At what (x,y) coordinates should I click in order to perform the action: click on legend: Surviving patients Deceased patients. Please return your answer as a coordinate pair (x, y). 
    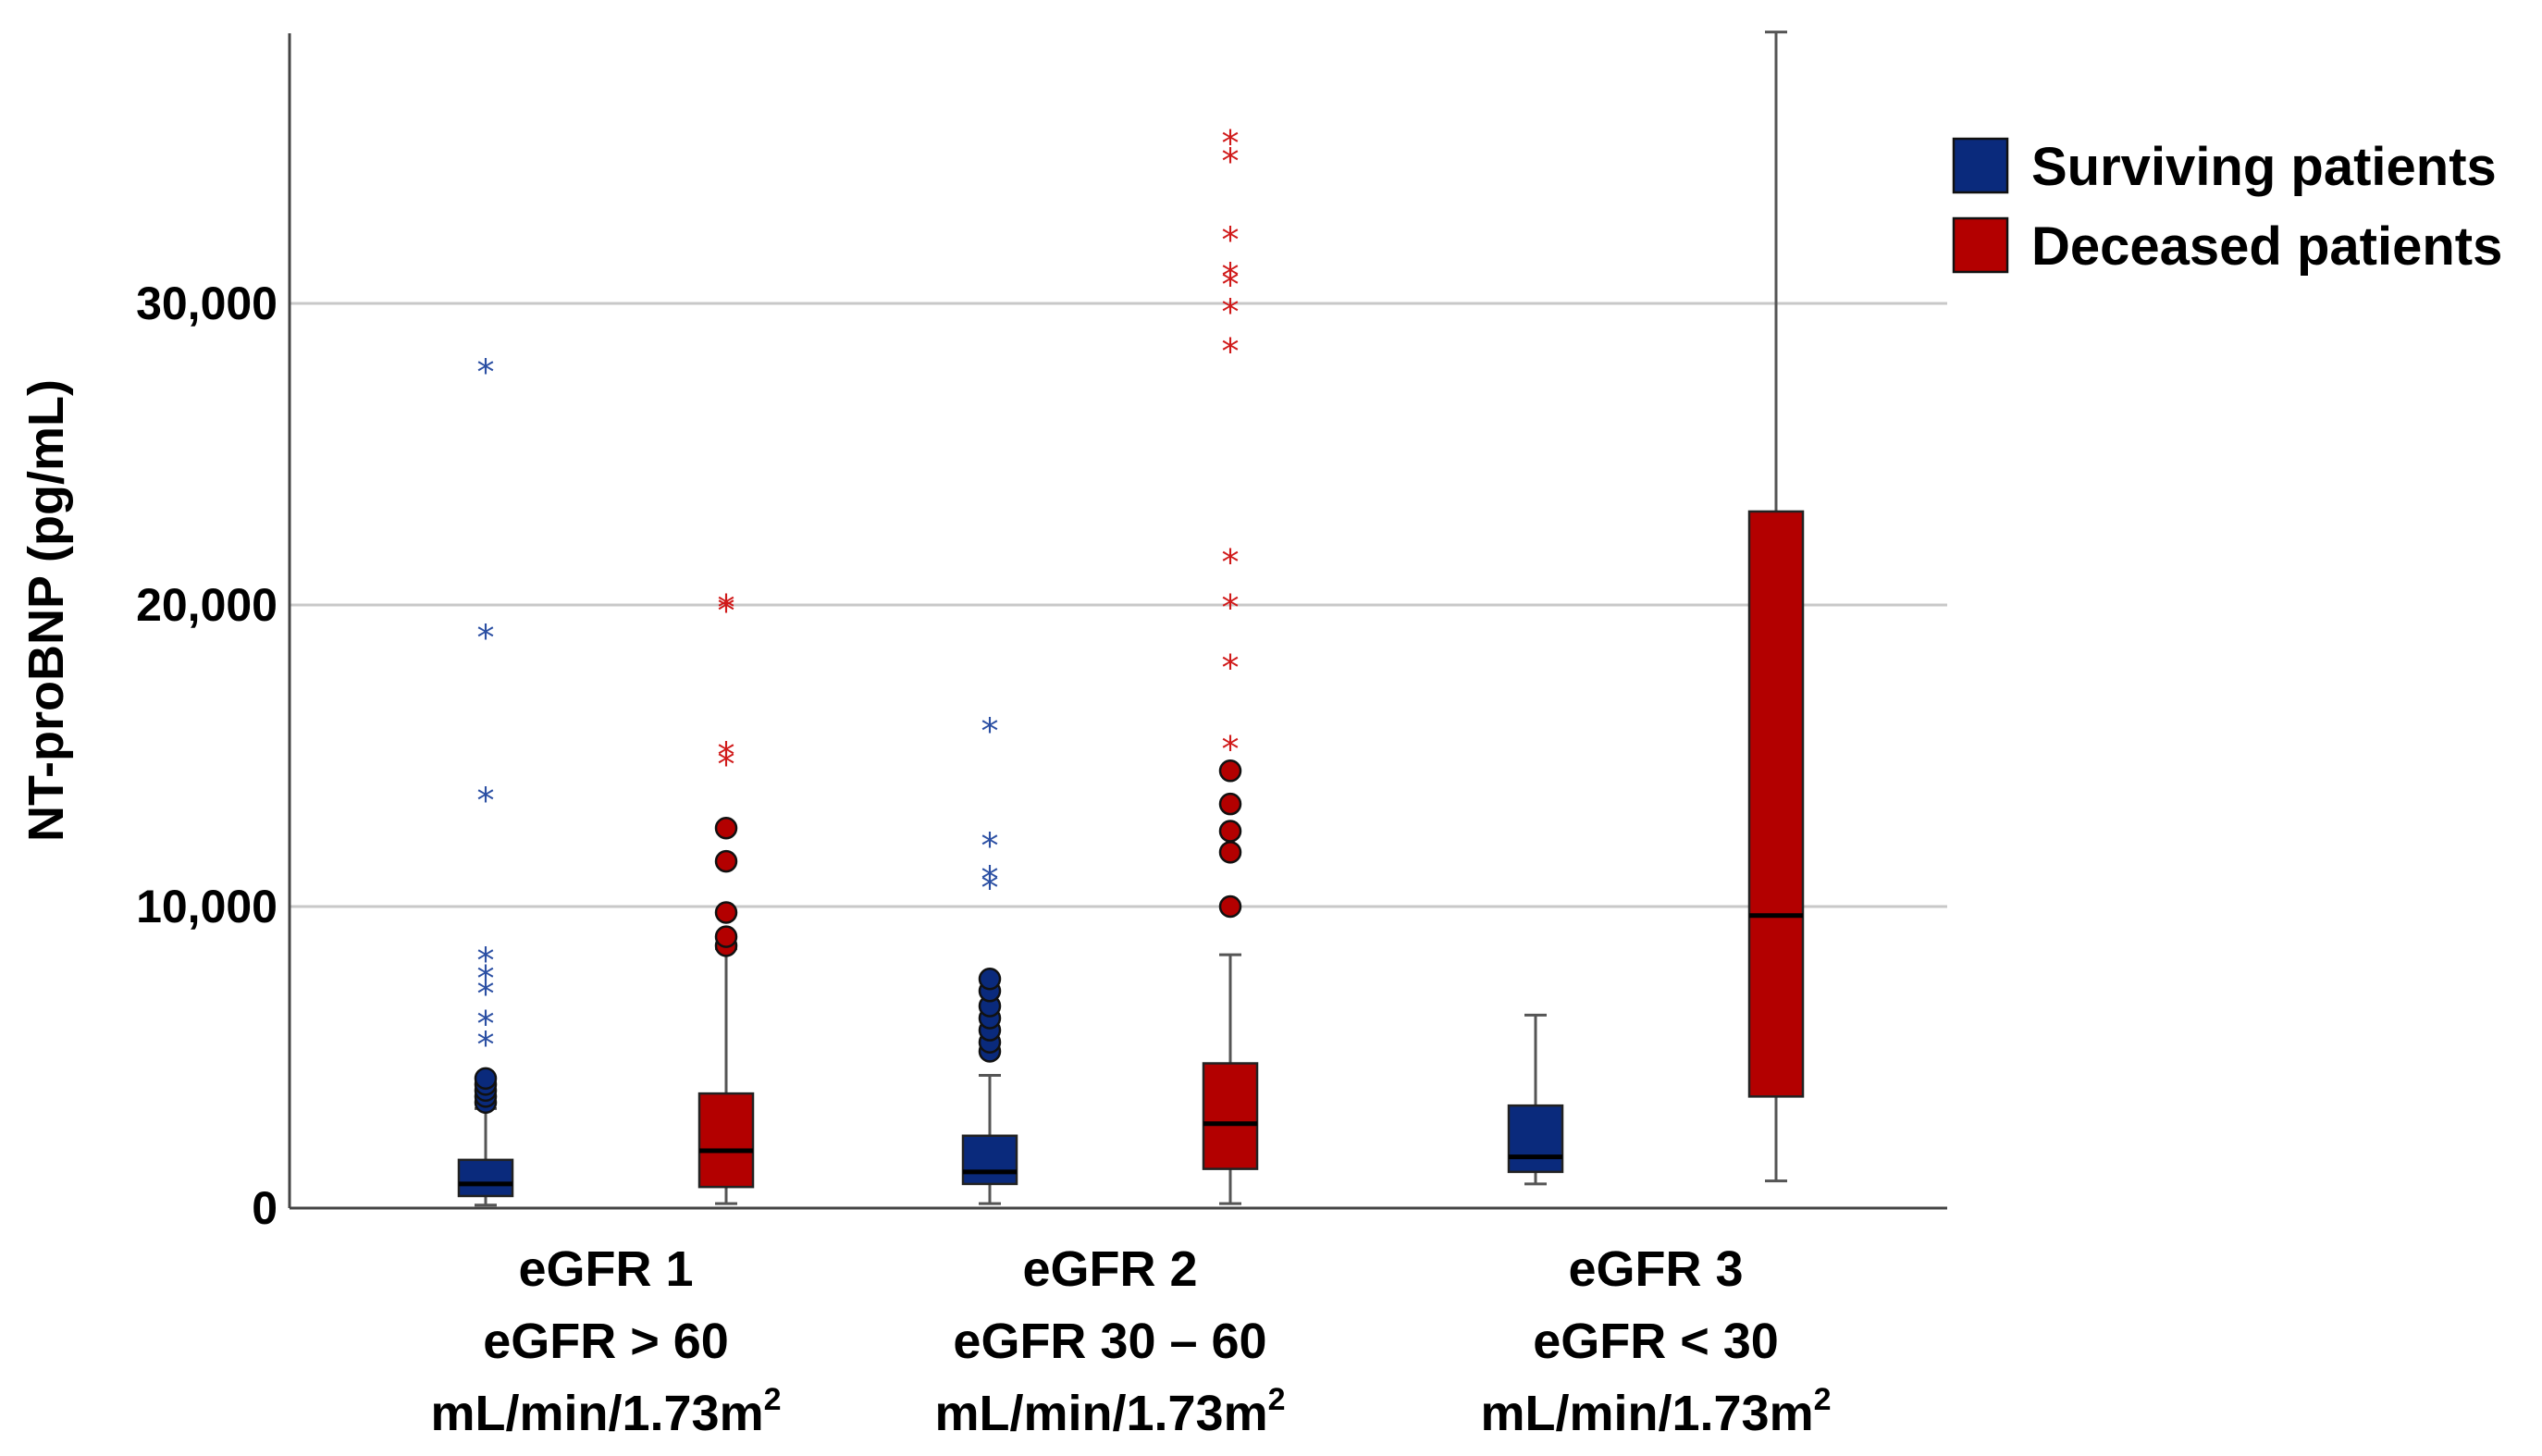
    Looking at the image, I should click on (2227, 207).